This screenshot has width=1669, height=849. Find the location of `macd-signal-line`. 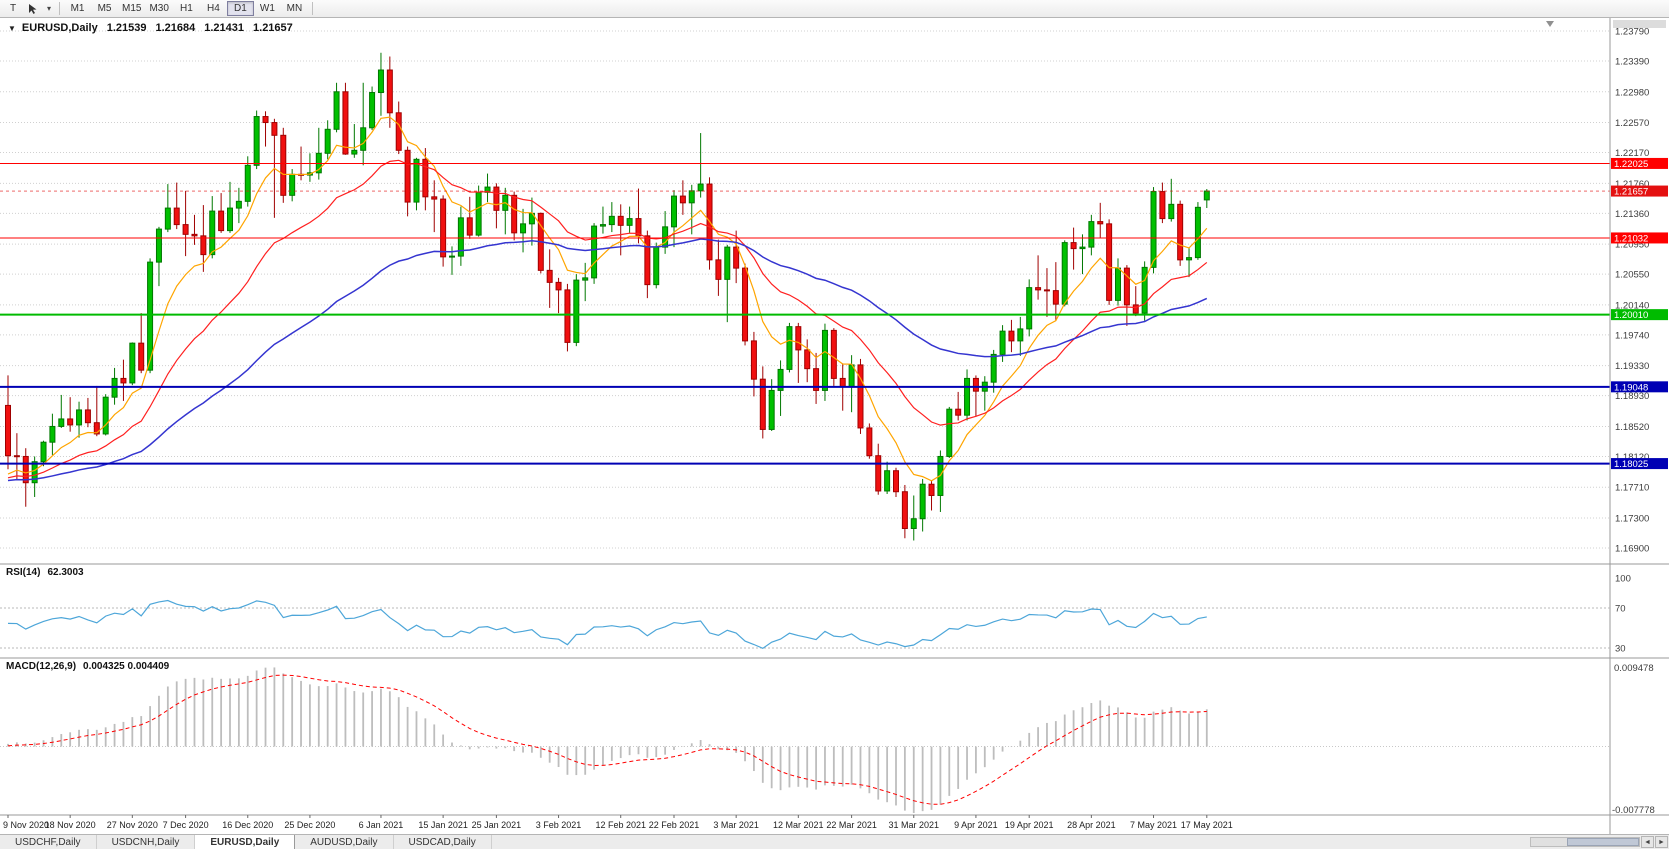

macd-signal-line is located at coordinates (607, 739).